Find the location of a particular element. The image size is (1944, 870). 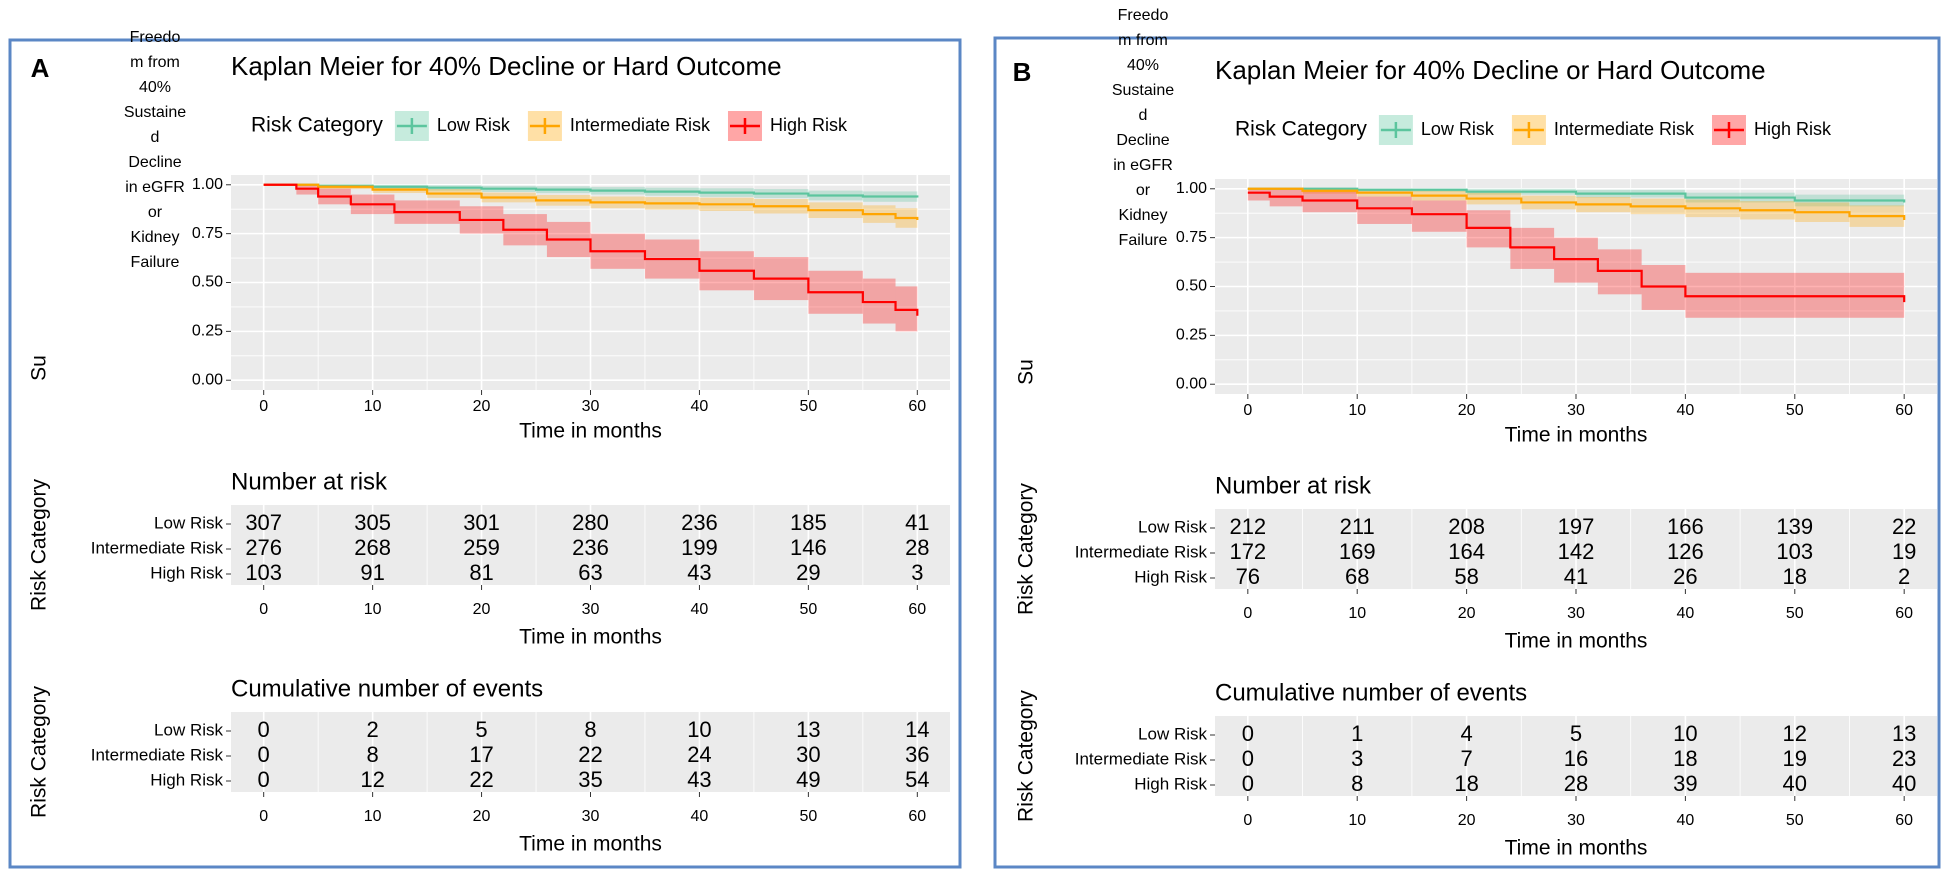

table-cell: 58 is located at coordinates (1466, 576).